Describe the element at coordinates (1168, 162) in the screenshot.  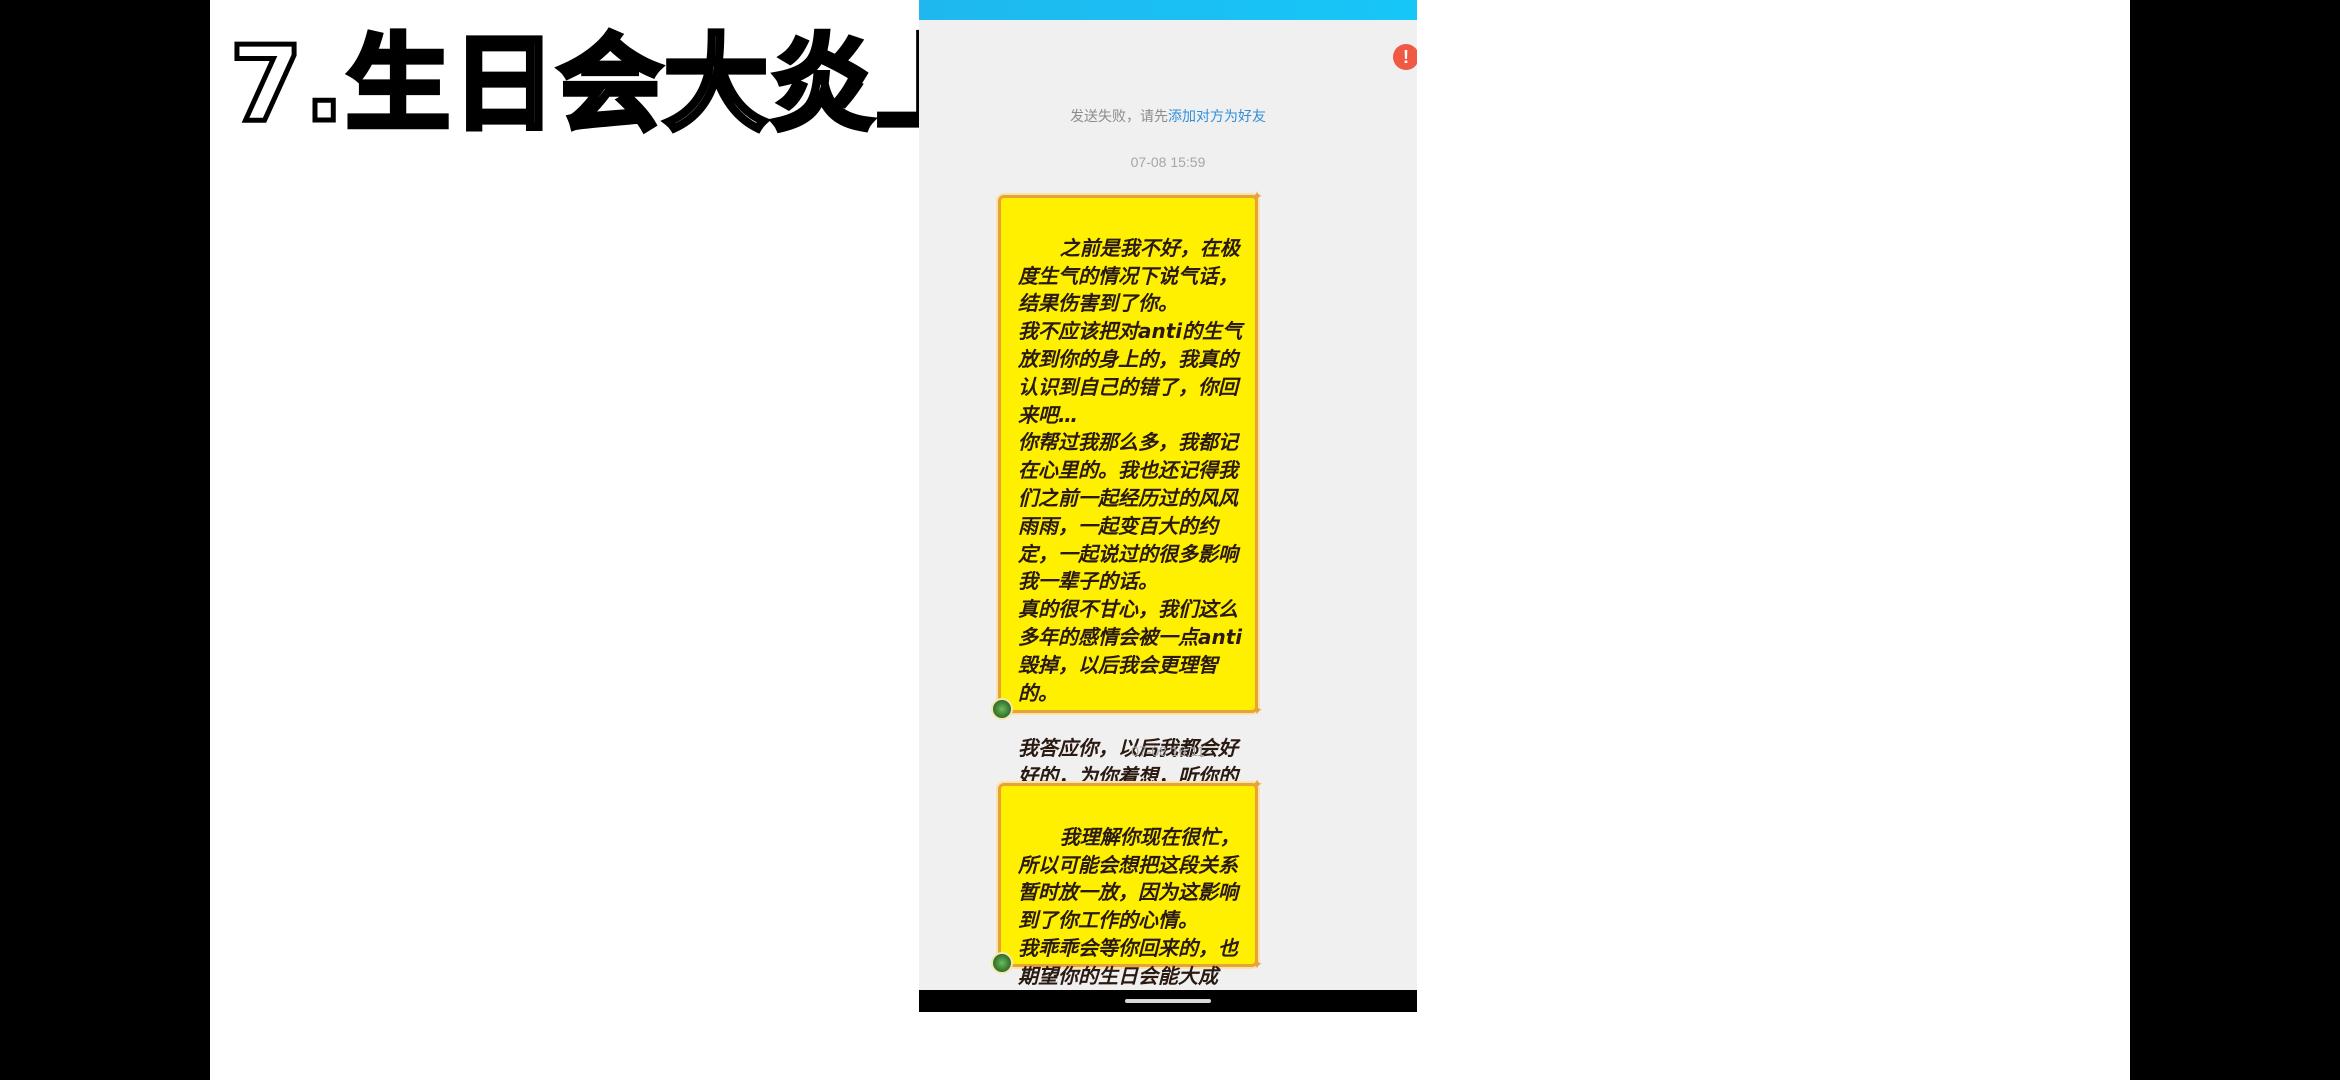
I see `timestamp-1: 07-08 15:59` at that location.